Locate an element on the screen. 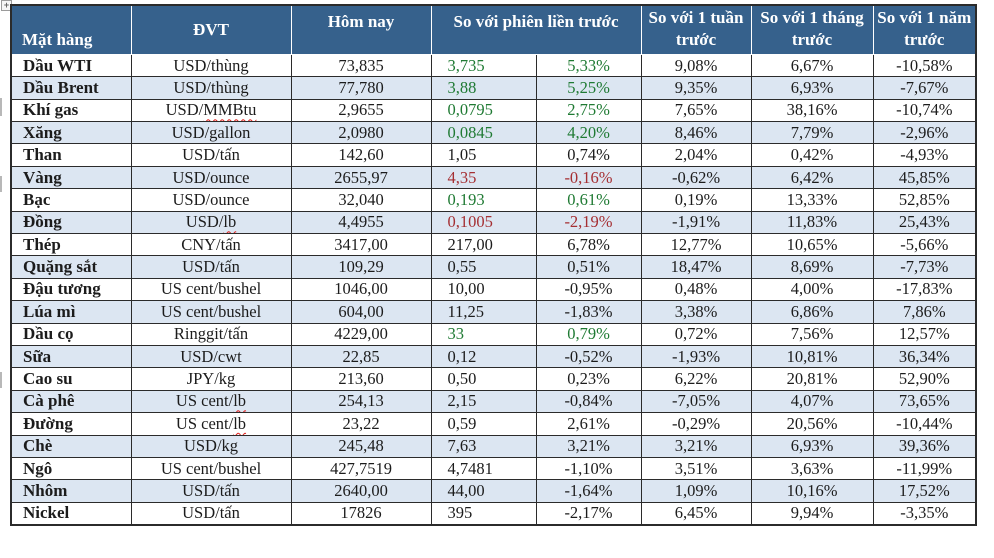 The width and height of the screenshot is (994, 558). cell-change-pct: -0,16% is located at coordinates (588, 177).